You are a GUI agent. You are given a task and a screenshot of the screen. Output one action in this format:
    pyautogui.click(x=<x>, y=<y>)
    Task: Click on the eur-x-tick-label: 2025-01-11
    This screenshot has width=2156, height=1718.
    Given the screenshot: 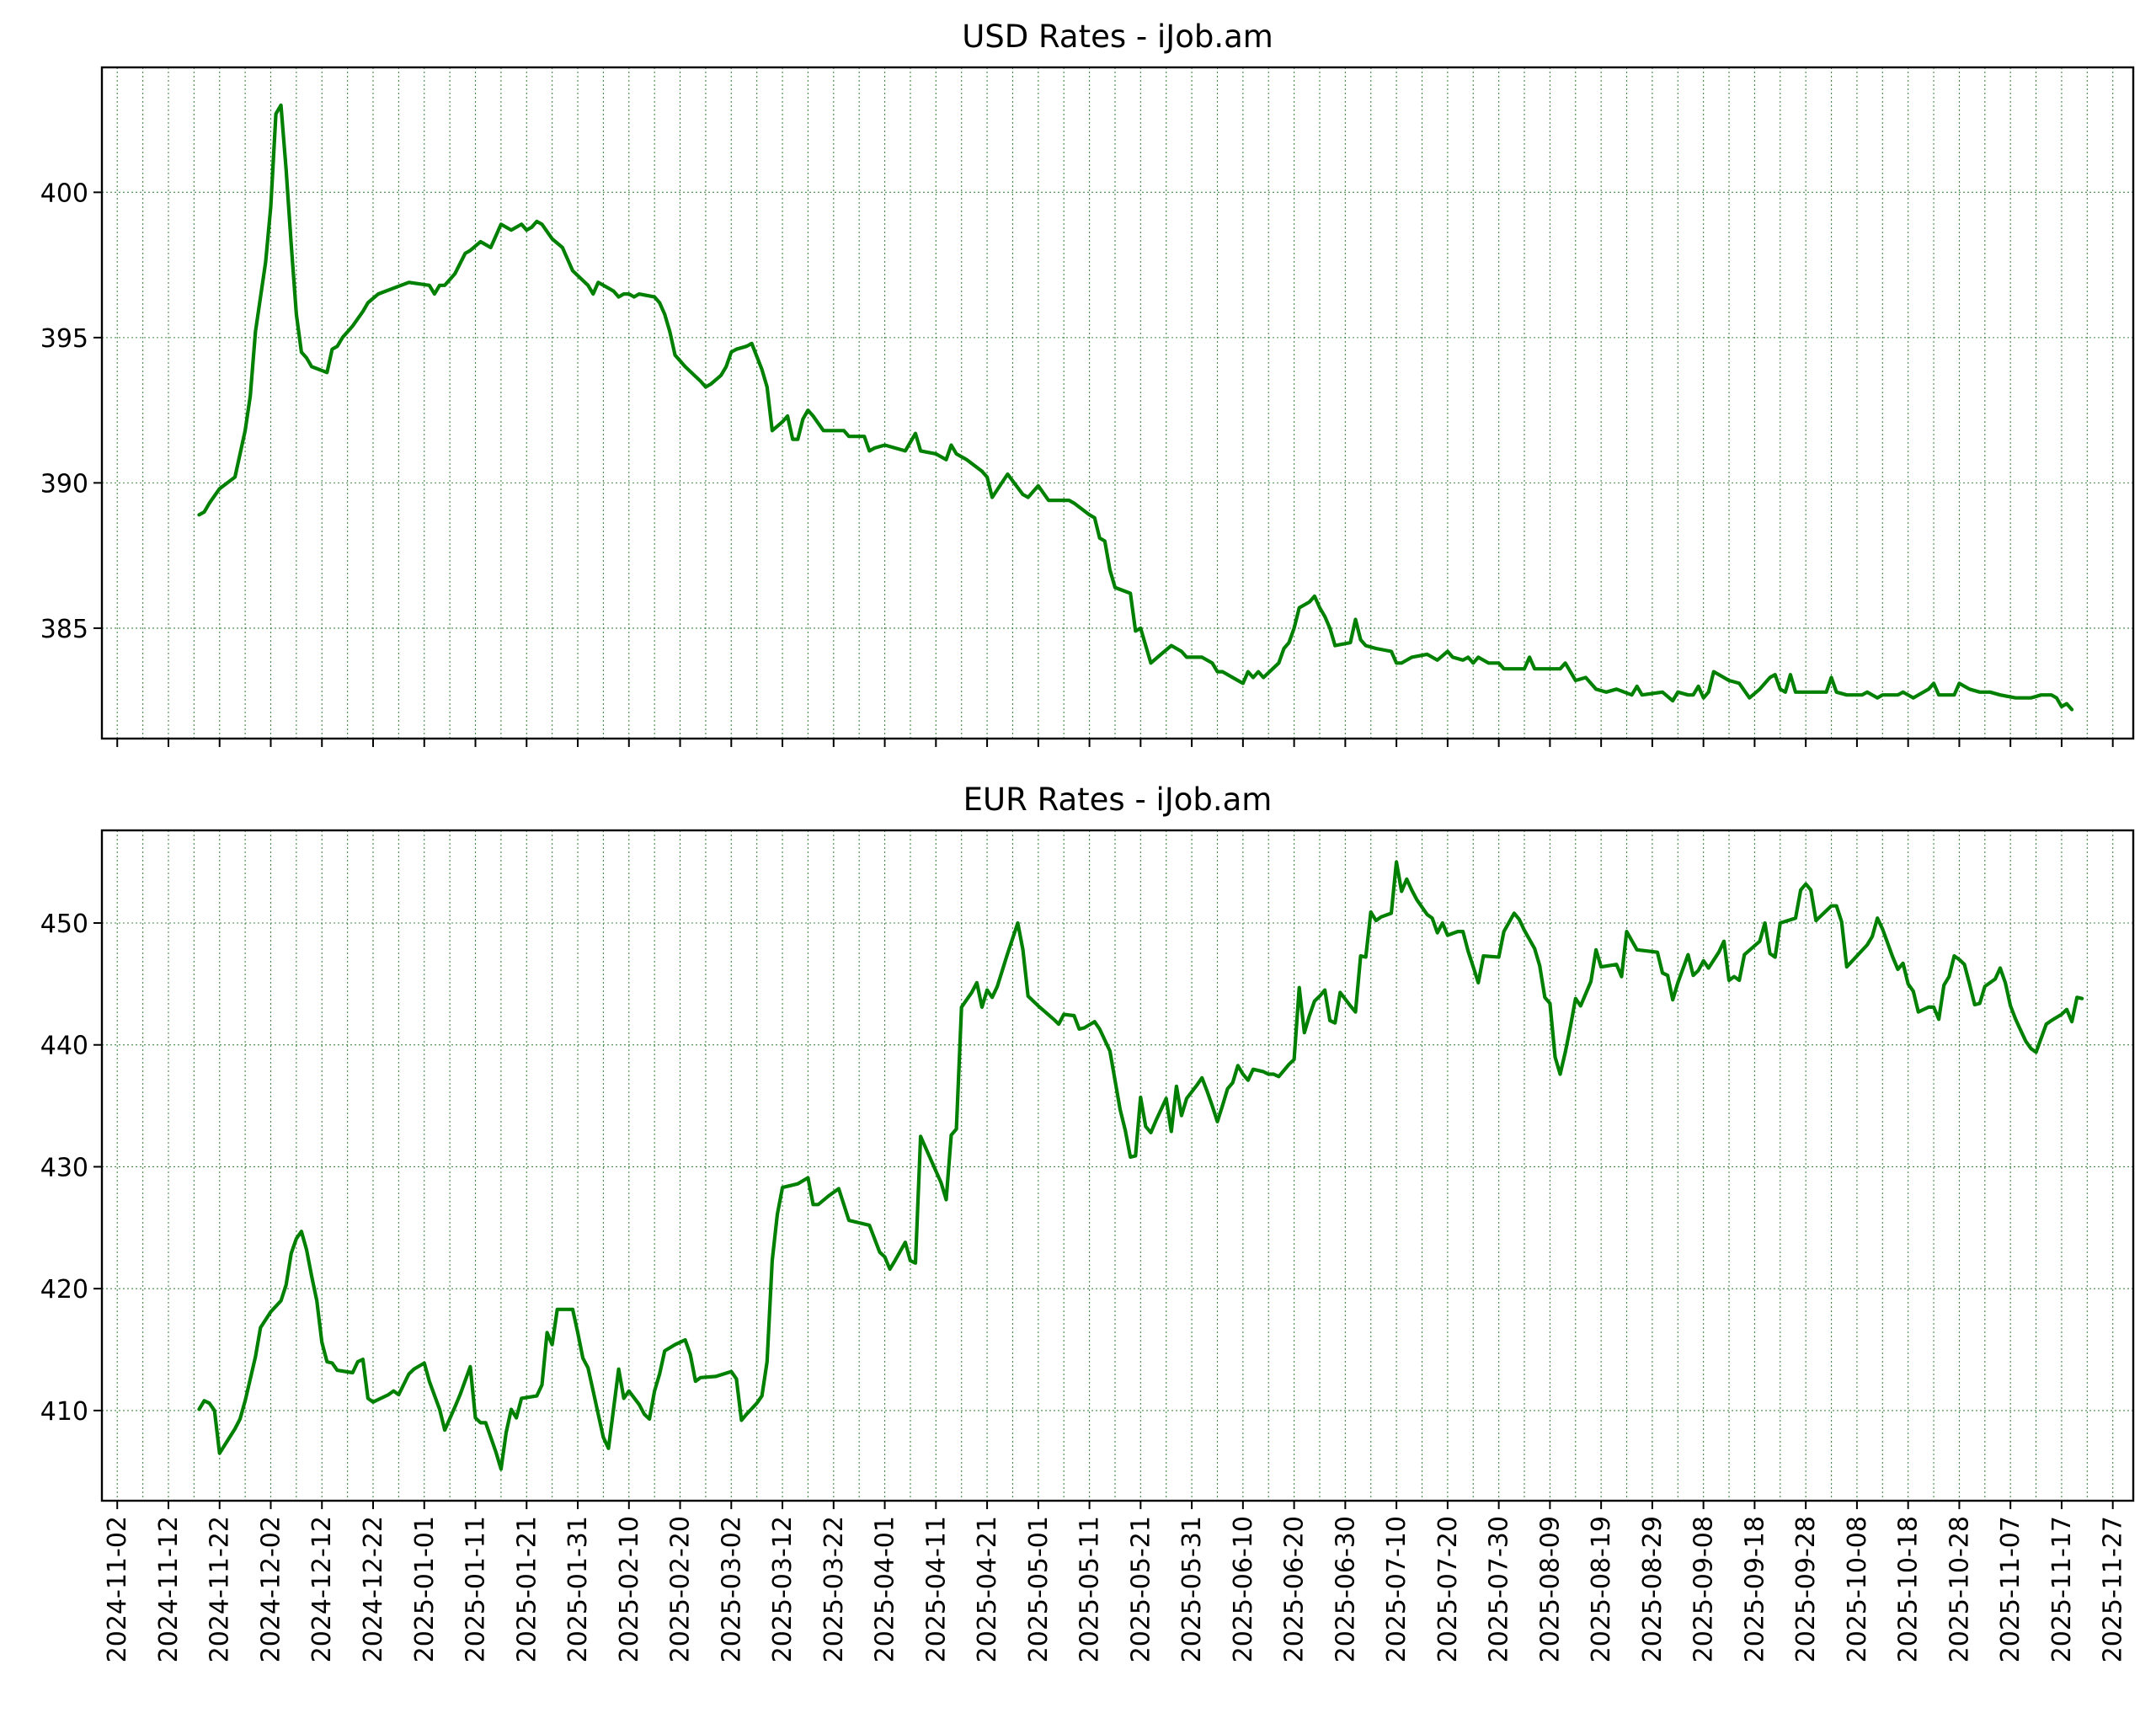 What is the action you would take?
    pyautogui.click(x=476, y=1589)
    